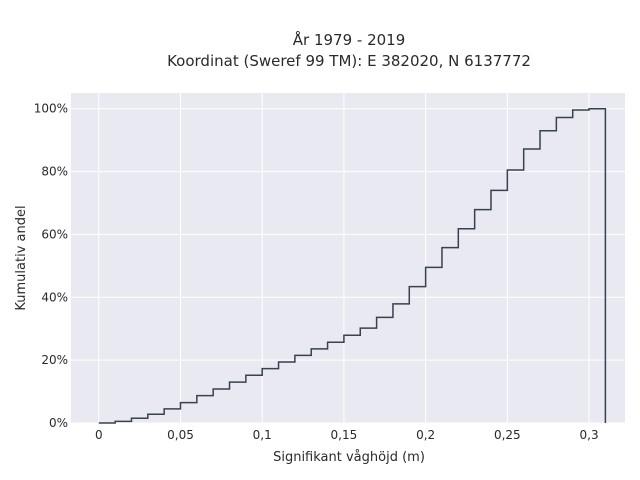 The width and height of the screenshot is (640, 480). I want to click on y-tick-labels: 0% 20% 40% 60% 80% 100%, so click(51, 266).